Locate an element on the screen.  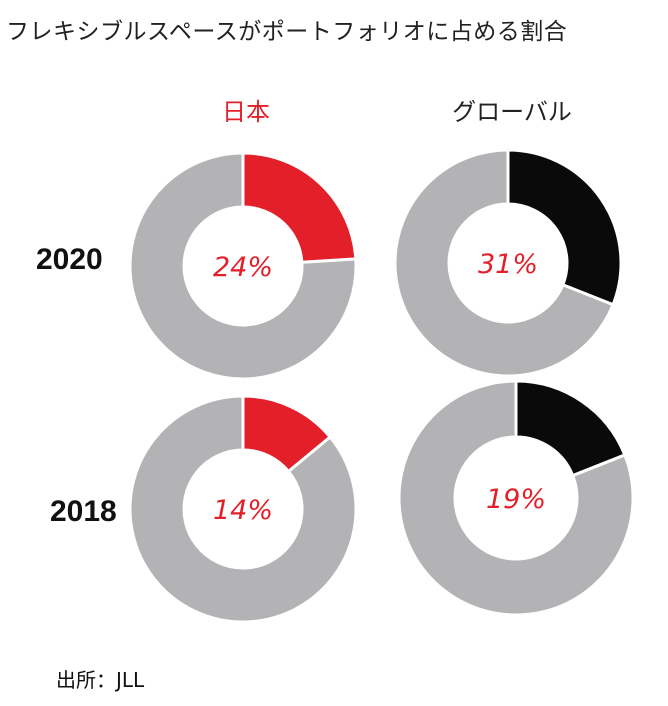
slice-2018-japan-flex is located at coordinates (287, 434).